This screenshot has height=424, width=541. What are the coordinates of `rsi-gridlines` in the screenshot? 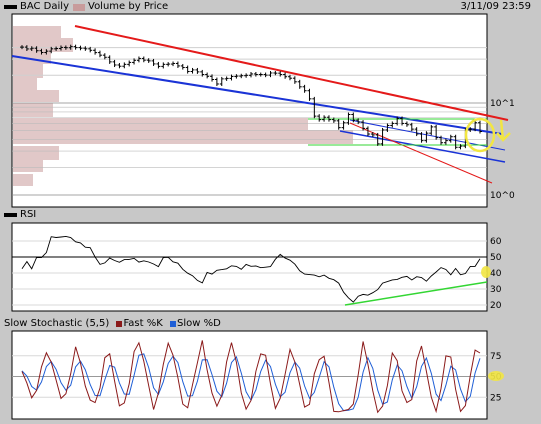 It's located at (249, 273).